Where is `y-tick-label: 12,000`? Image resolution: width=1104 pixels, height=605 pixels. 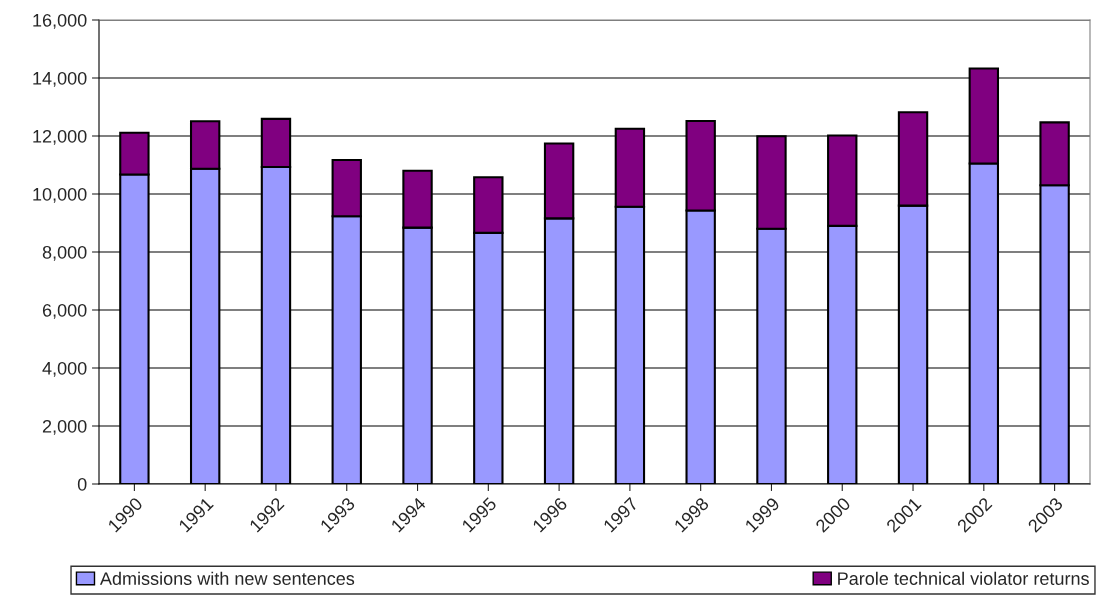
y-tick-label: 12,000 is located at coordinates (60, 137).